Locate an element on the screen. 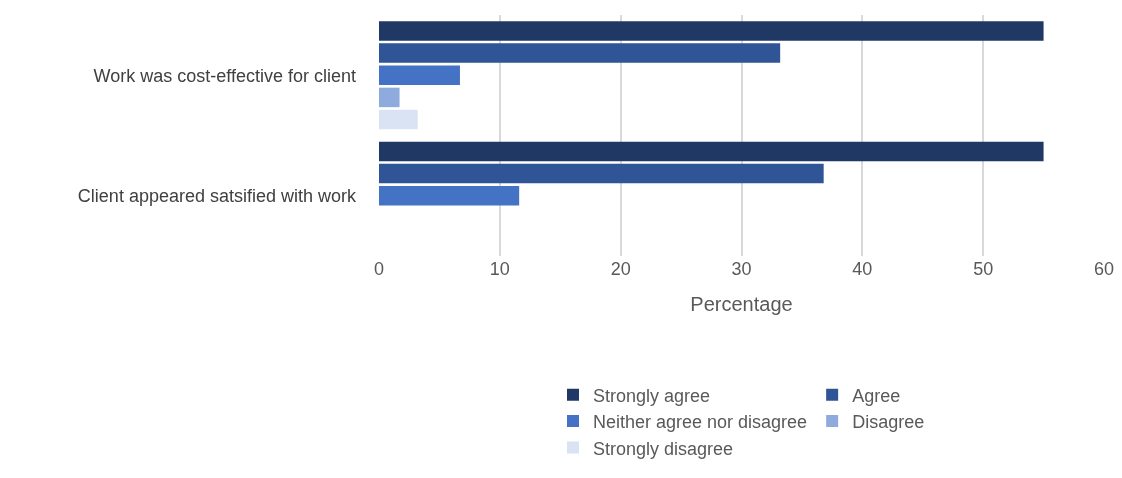 The height and width of the screenshot is (478, 1122). legend-label: Disagree is located at coordinates (888, 422).